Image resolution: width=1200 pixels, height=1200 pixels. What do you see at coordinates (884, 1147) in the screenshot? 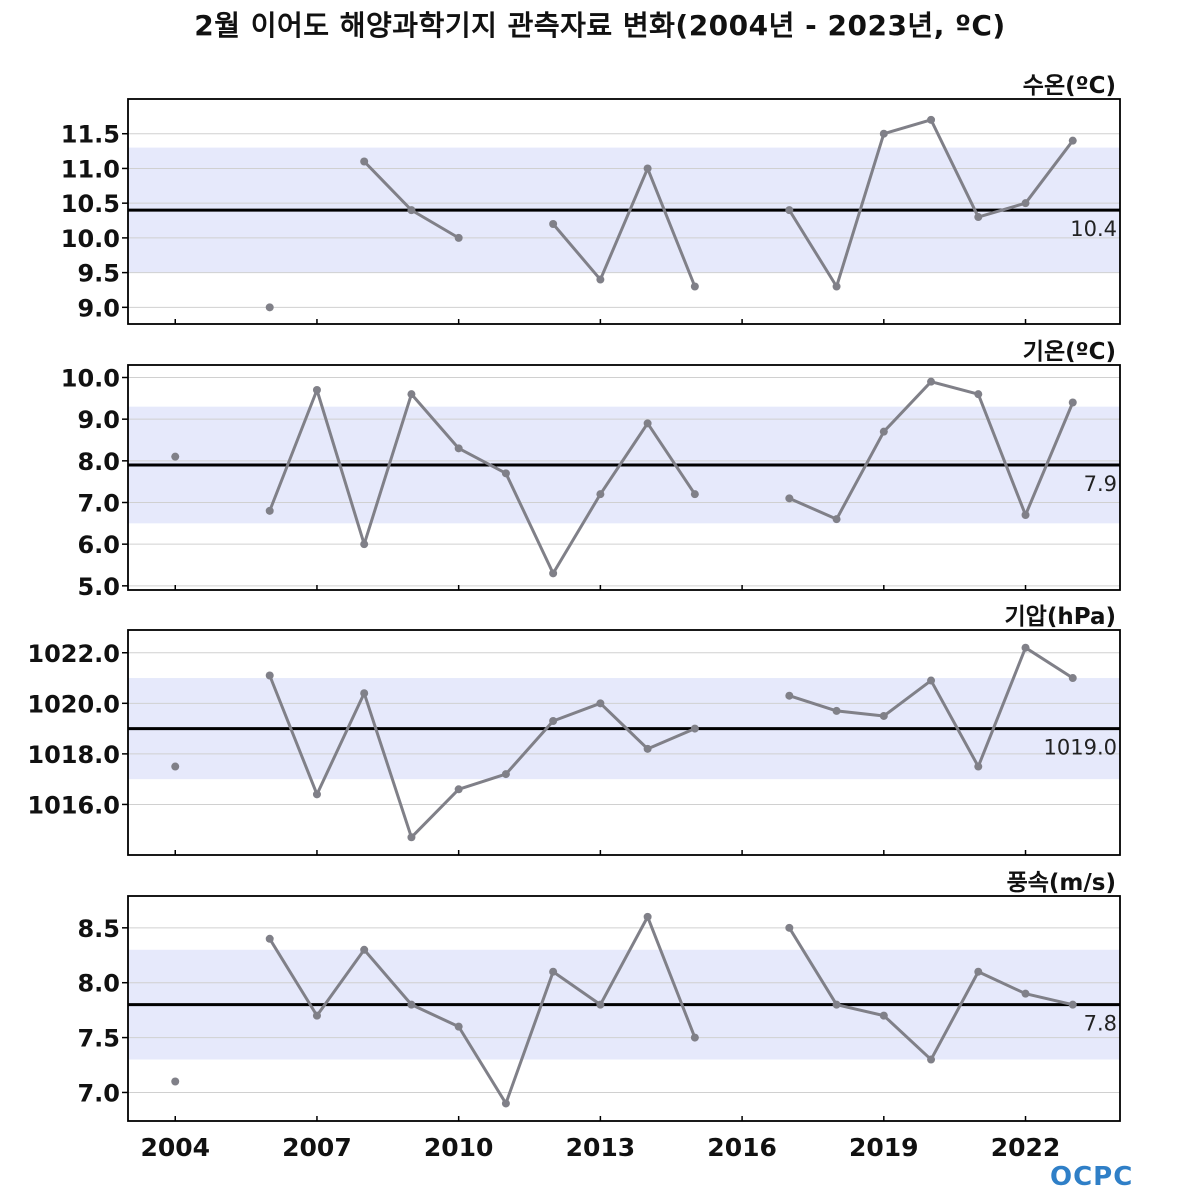
I see `x-tick-label: 2019` at bounding box center [884, 1147].